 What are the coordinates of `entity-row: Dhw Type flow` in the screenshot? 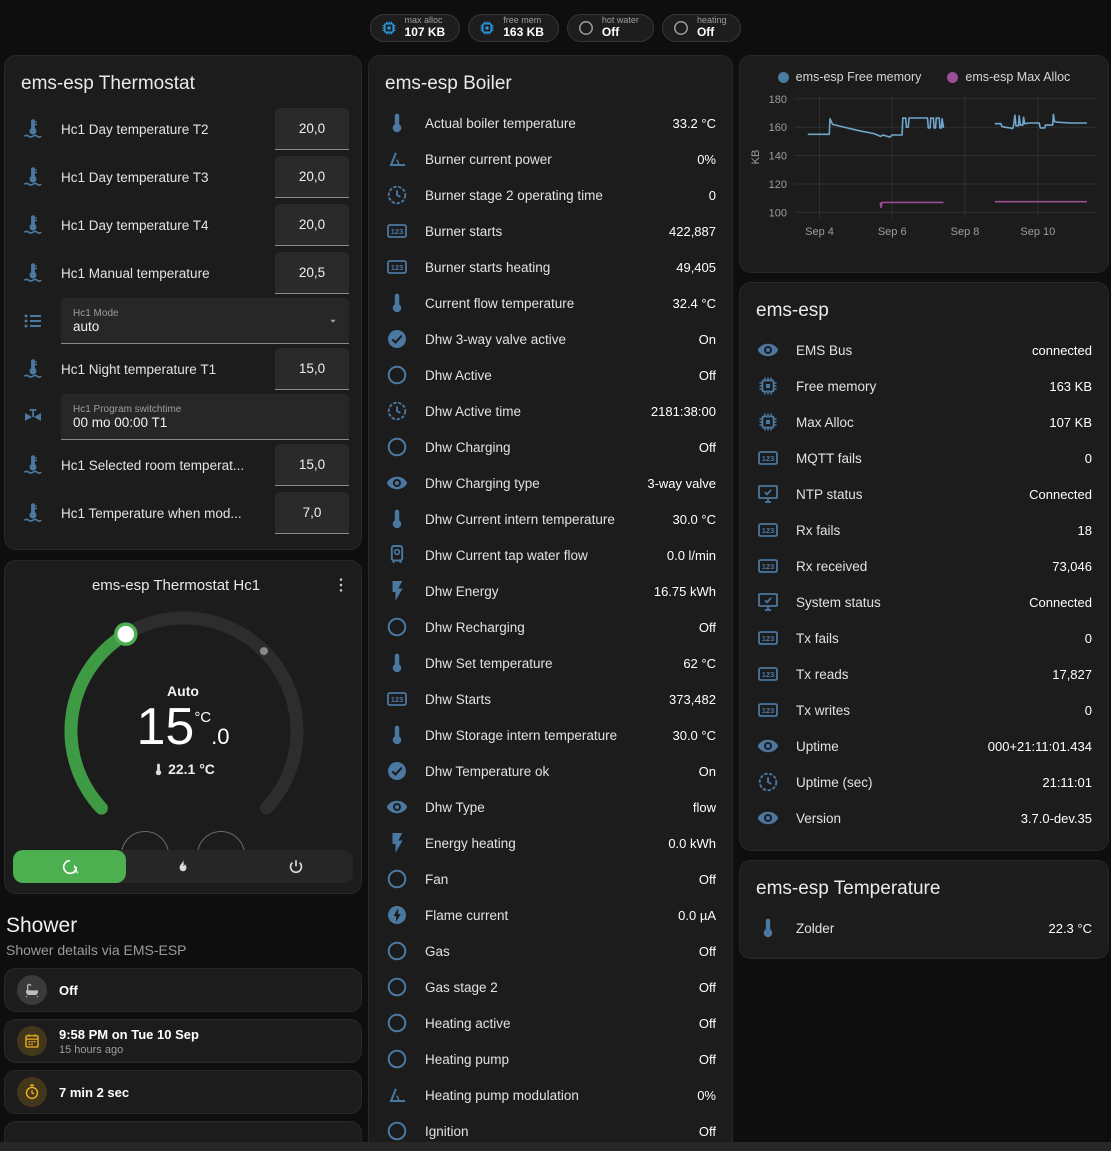 It's located at (550, 807).